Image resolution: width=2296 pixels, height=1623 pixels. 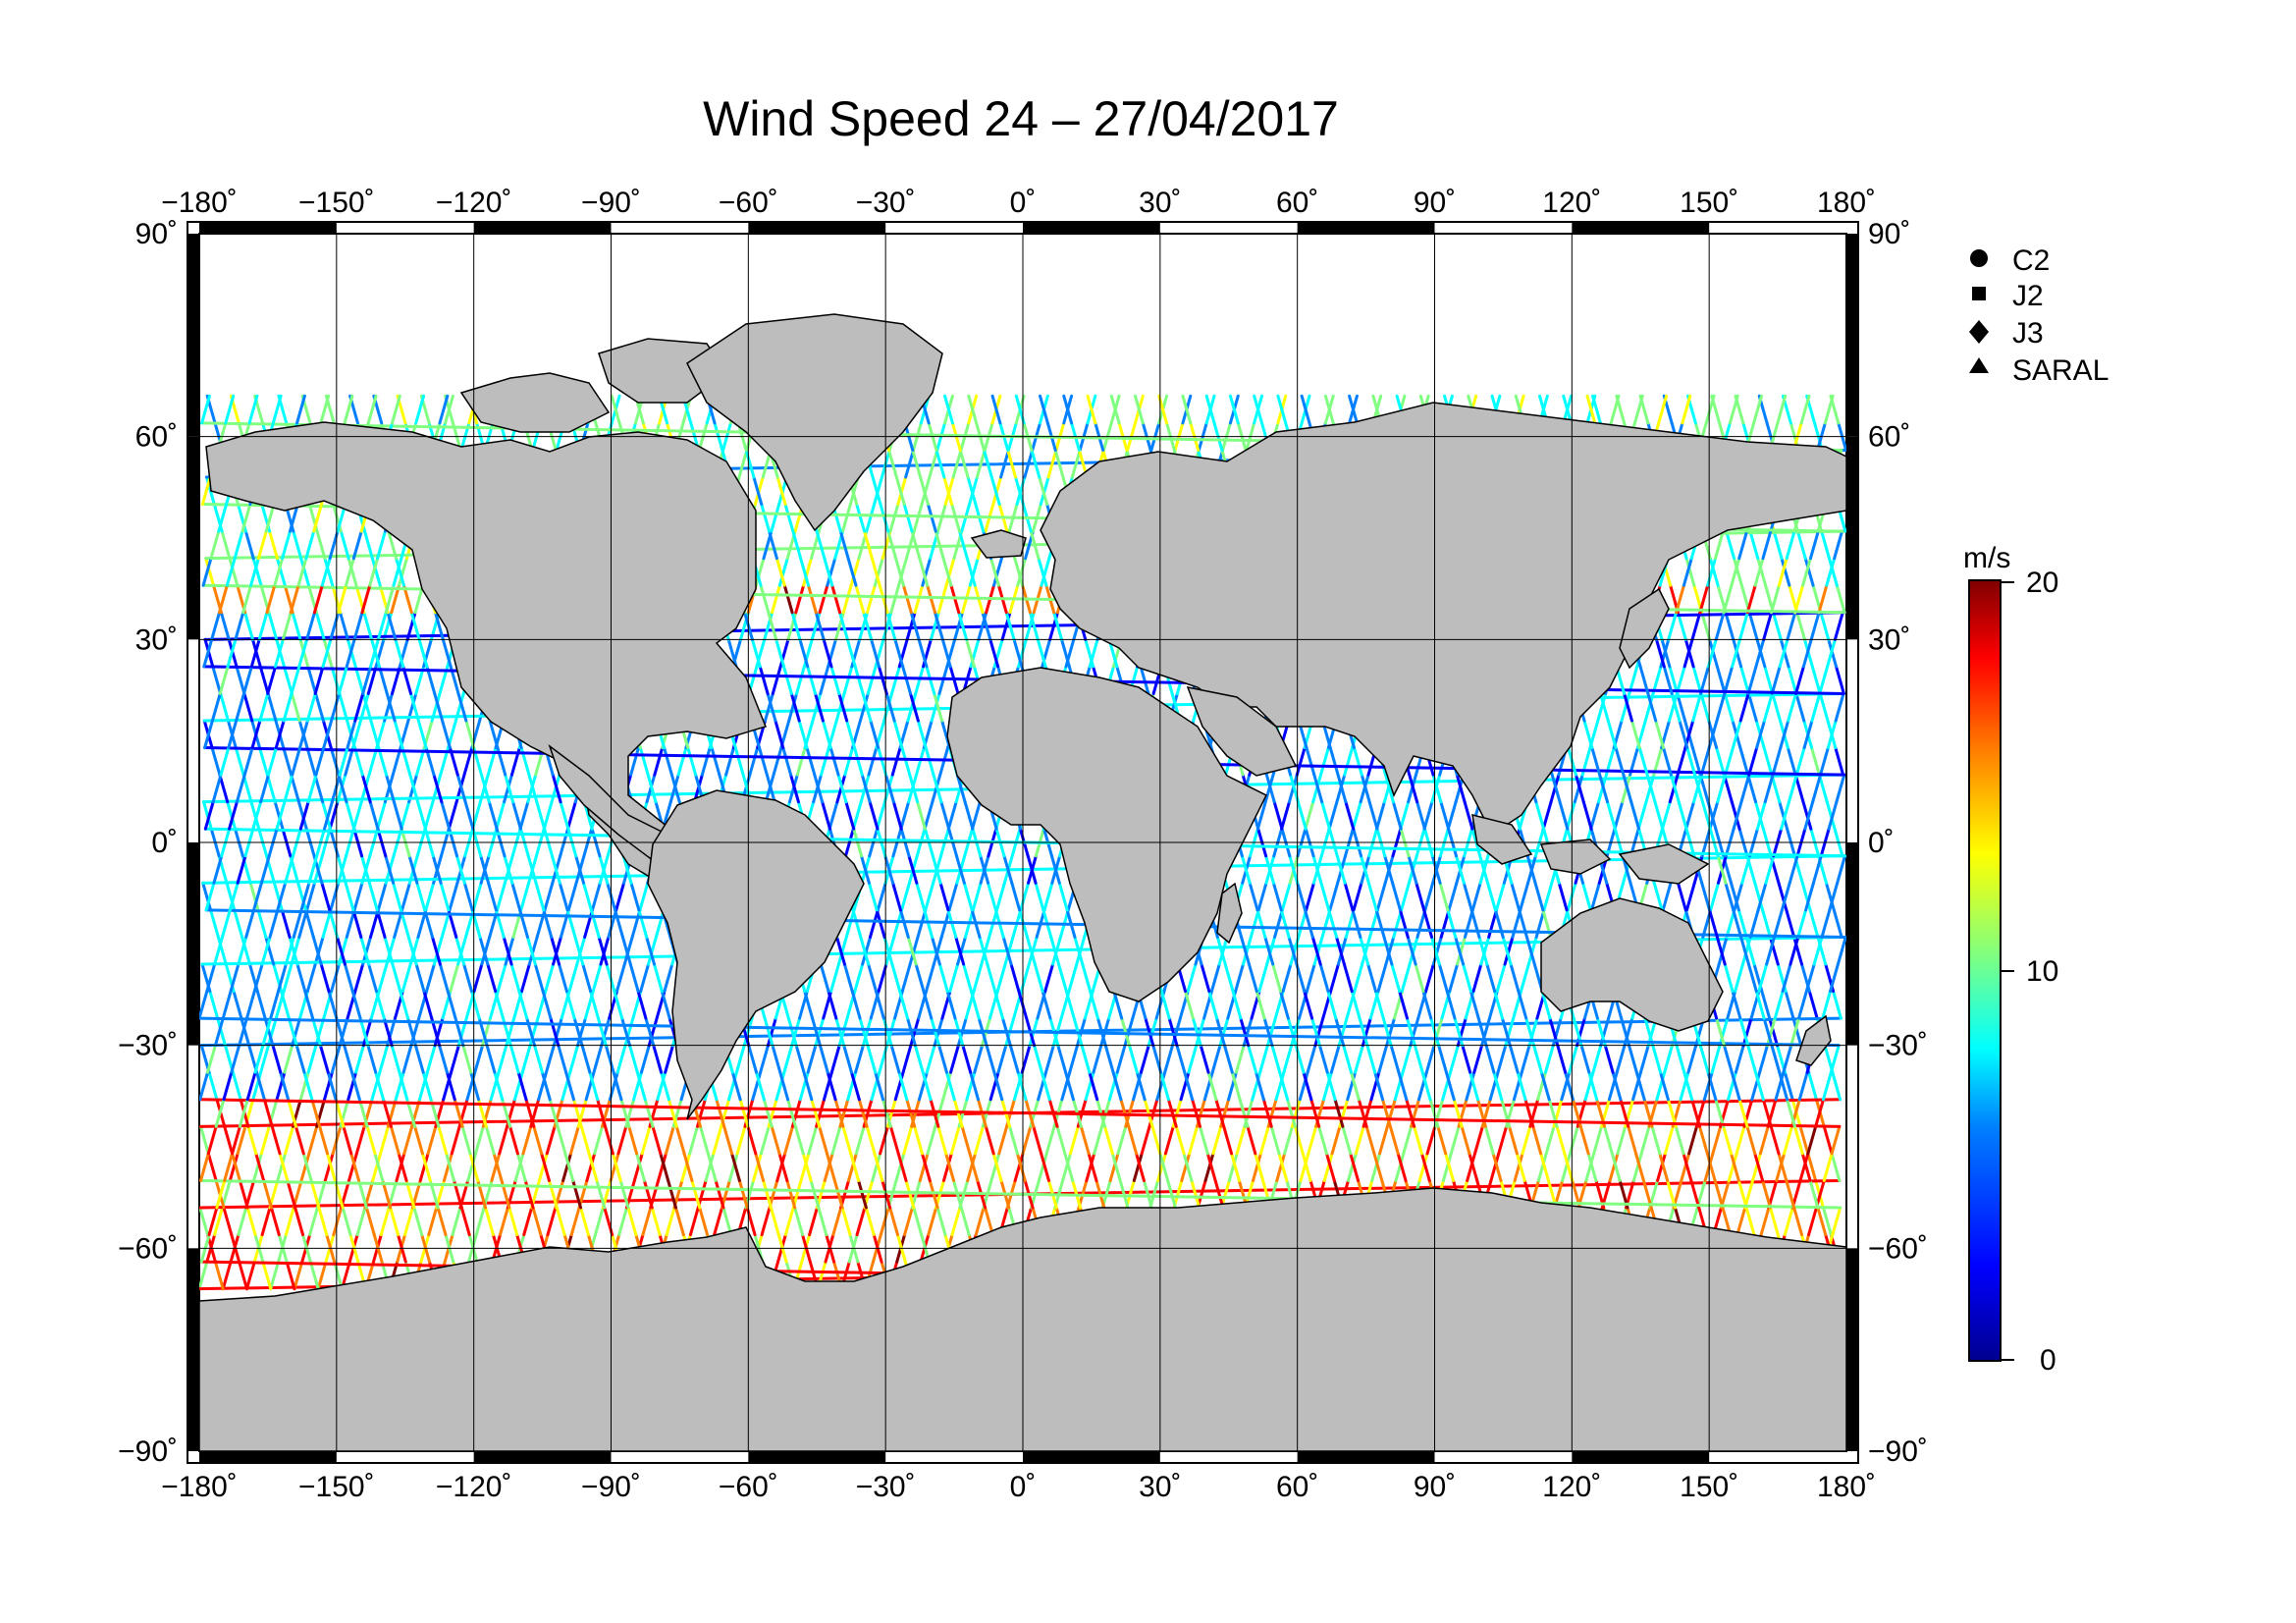 I want to click on land-australia, so click(x=1632, y=964).